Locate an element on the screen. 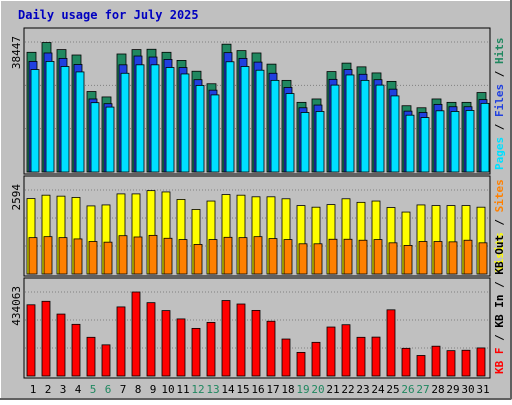 This screenshot has width=512, height=405. legend-entry: KB F is located at coordinates (499, 361).